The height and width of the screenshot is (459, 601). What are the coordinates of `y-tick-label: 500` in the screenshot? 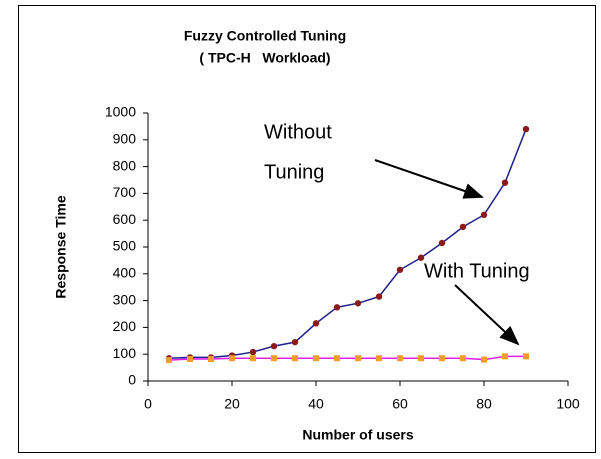 It's located at (125, 246).